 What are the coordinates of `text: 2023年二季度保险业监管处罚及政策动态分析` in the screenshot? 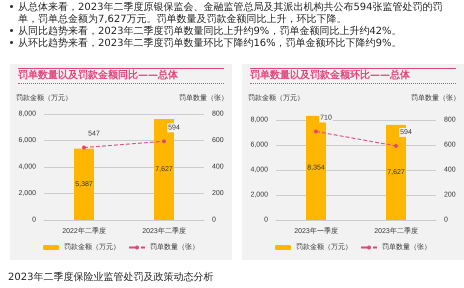 It's located at (111, 277).